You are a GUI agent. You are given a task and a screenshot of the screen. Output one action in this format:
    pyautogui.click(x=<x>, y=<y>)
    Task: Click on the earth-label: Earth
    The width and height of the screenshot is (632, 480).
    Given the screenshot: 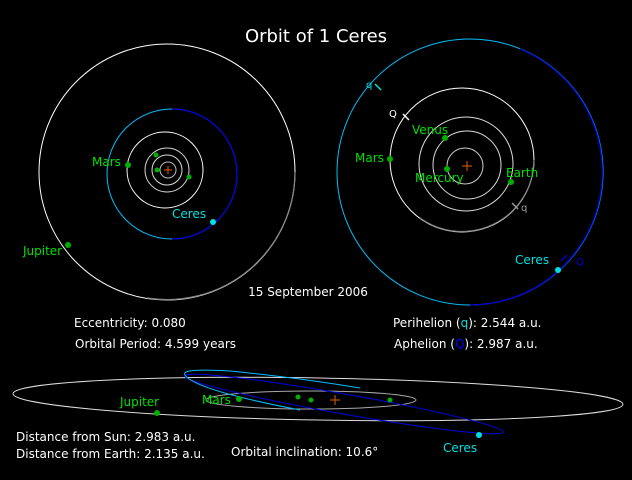 What is the action you would take?
    pyautogui.click(x=522, y=173)
    